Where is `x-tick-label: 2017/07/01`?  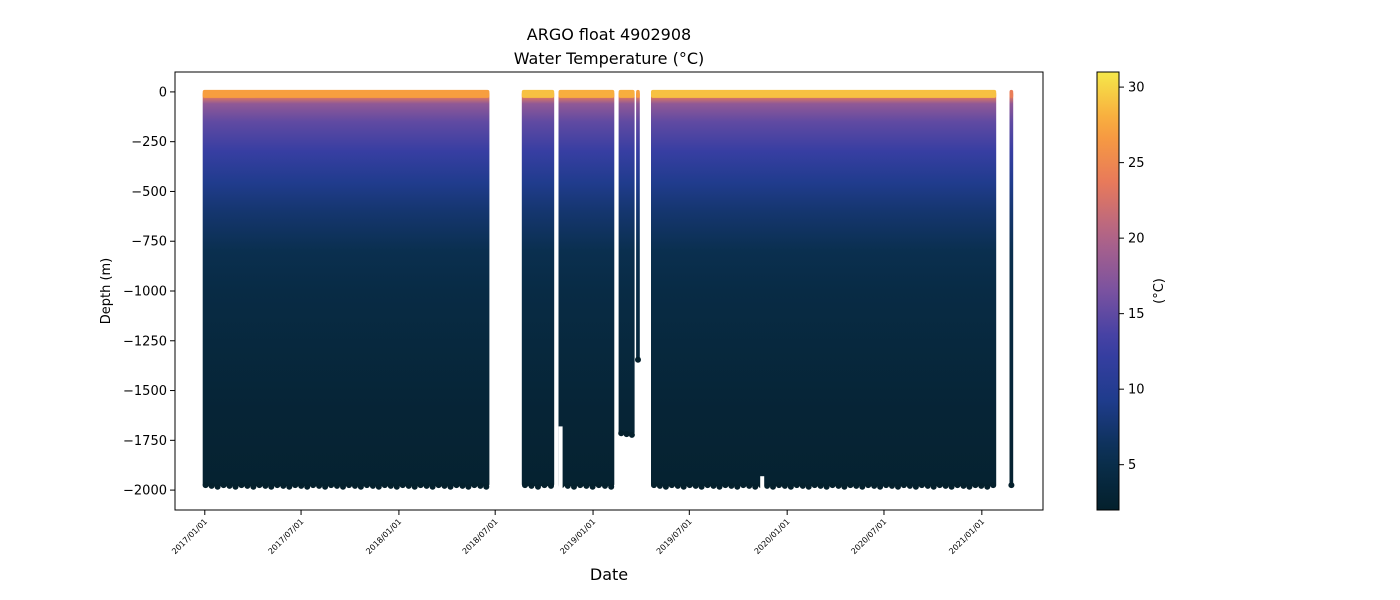
x-tick-label: 2017/07/01 is located at coordinates (285, 536).